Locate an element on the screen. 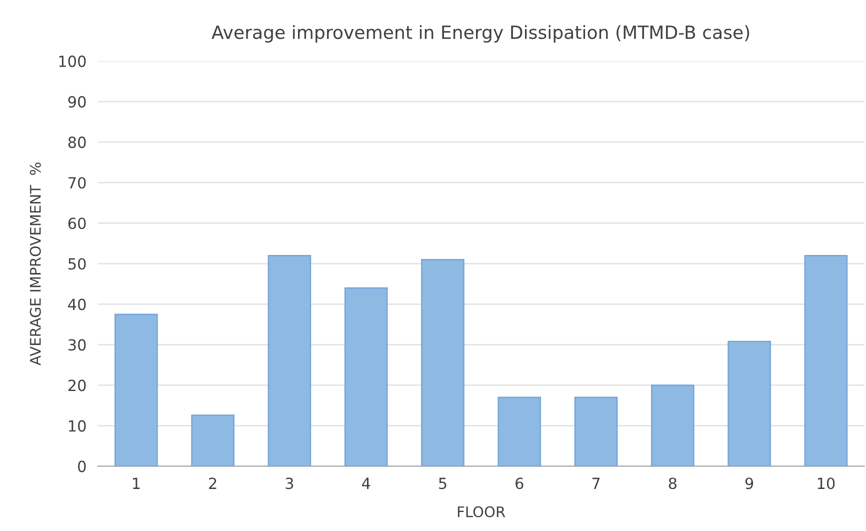 Image resolution: width=866 pixels, height=531 pixels. y-tick-label: 20 is located at coordinates (77, 386).